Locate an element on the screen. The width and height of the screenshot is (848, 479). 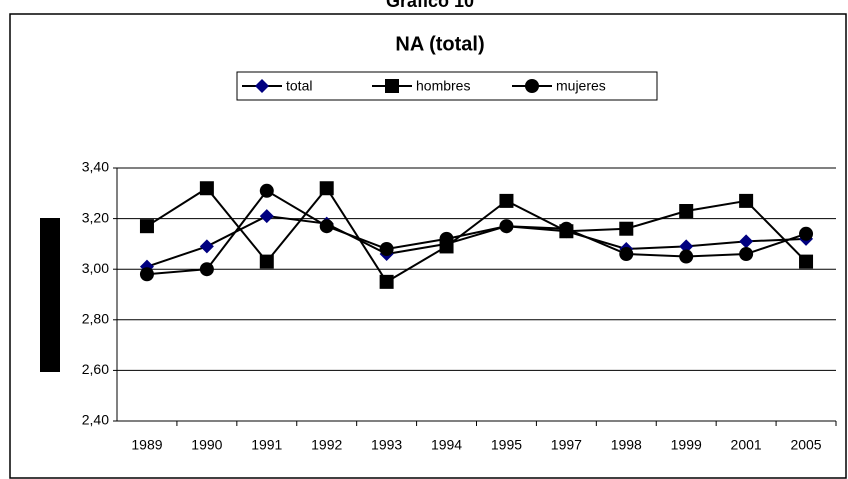
x-tick-label: 1993 is located at coordinates (386, 445).